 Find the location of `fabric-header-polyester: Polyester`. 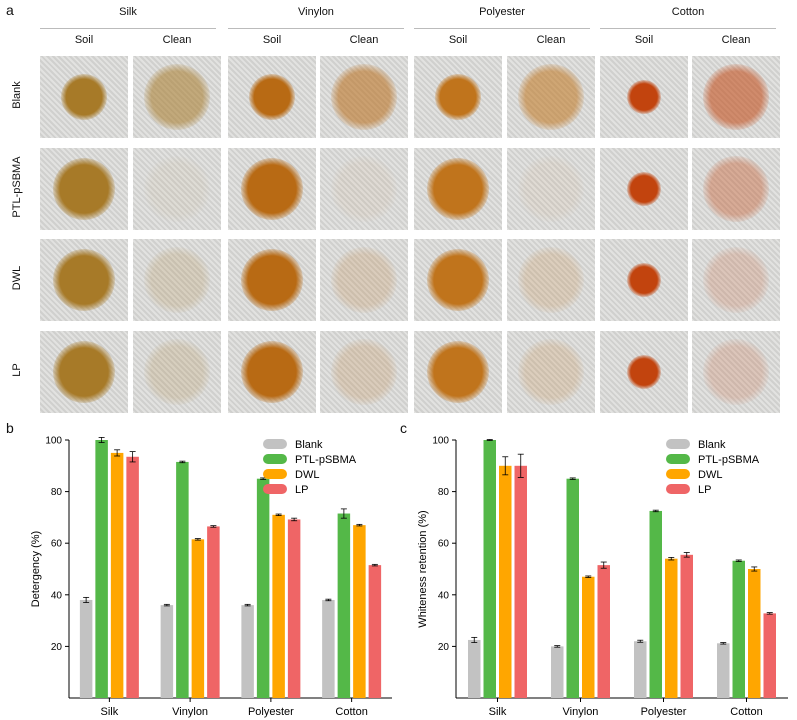

fabric-header-polyester: Polyester is located at coordinates (502, 12).